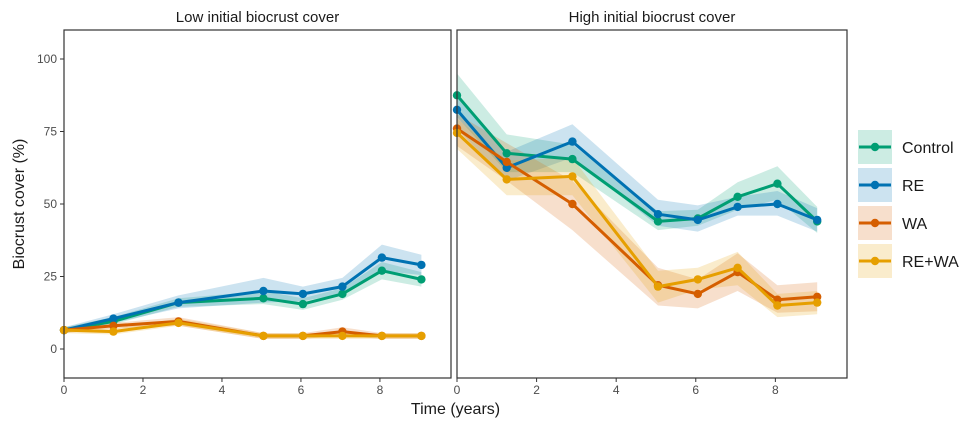 The height and width of the screenshot is (427, 967). I want to click on y-tick-label: 75, so click(51, 132).